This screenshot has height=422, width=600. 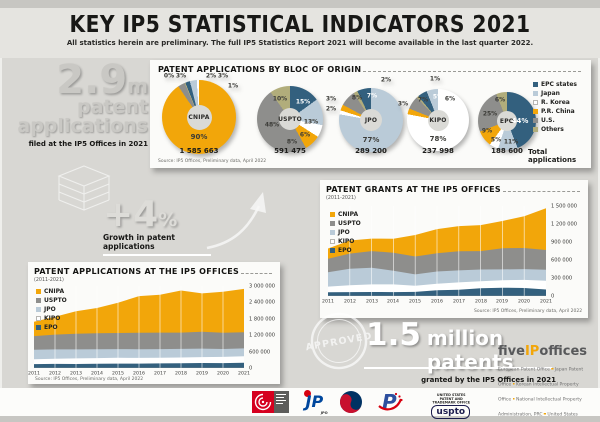 I want to click on applications-chart-plot, so click(x=139, y=327).